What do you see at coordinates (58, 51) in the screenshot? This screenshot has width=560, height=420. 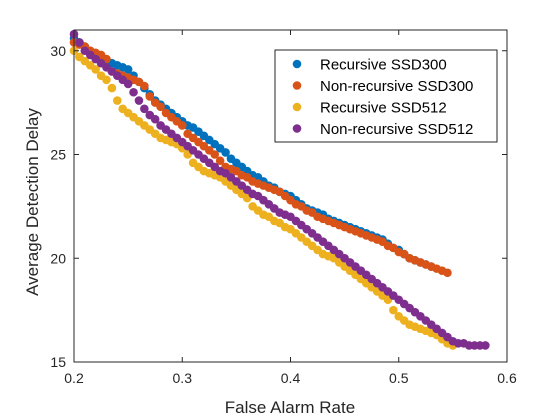 I see `y-tick-label: 30` at bounding box center [58, 51].